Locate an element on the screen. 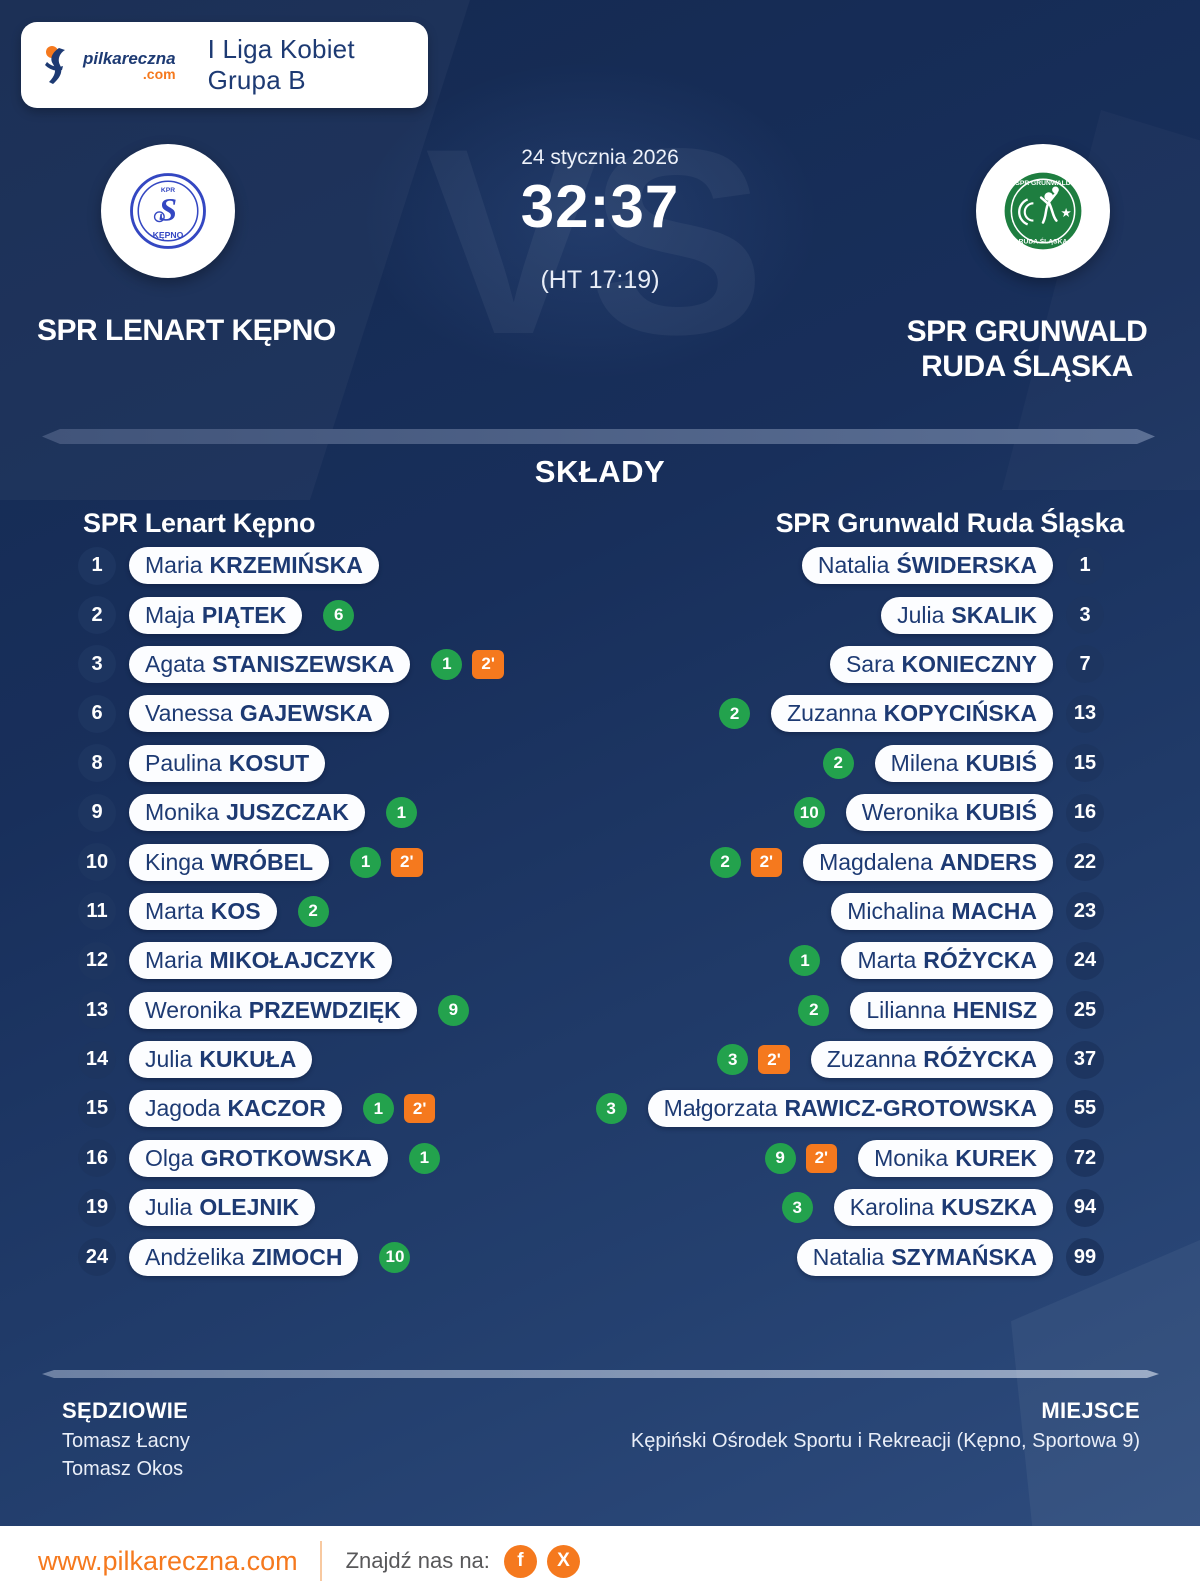 The height and width of the screenshot is (1596, 1200). player-last-name: KUREK is located at coordinates (996, 1157).